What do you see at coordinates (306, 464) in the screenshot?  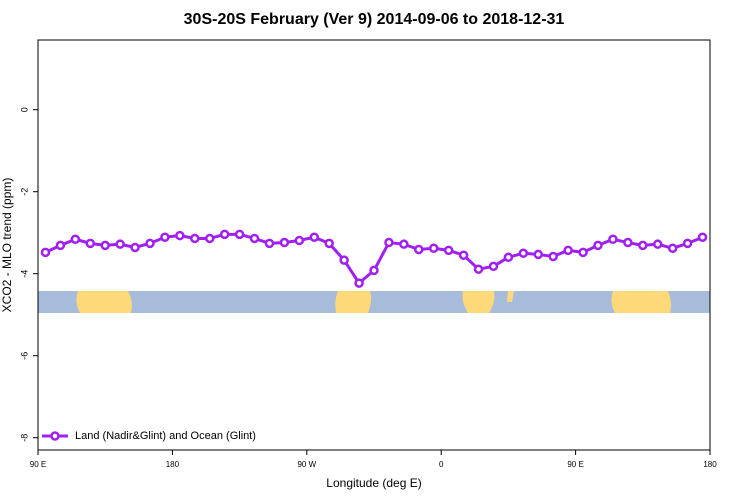 I see `x-tick-label: 90 W` at bounding box center [306, 464].